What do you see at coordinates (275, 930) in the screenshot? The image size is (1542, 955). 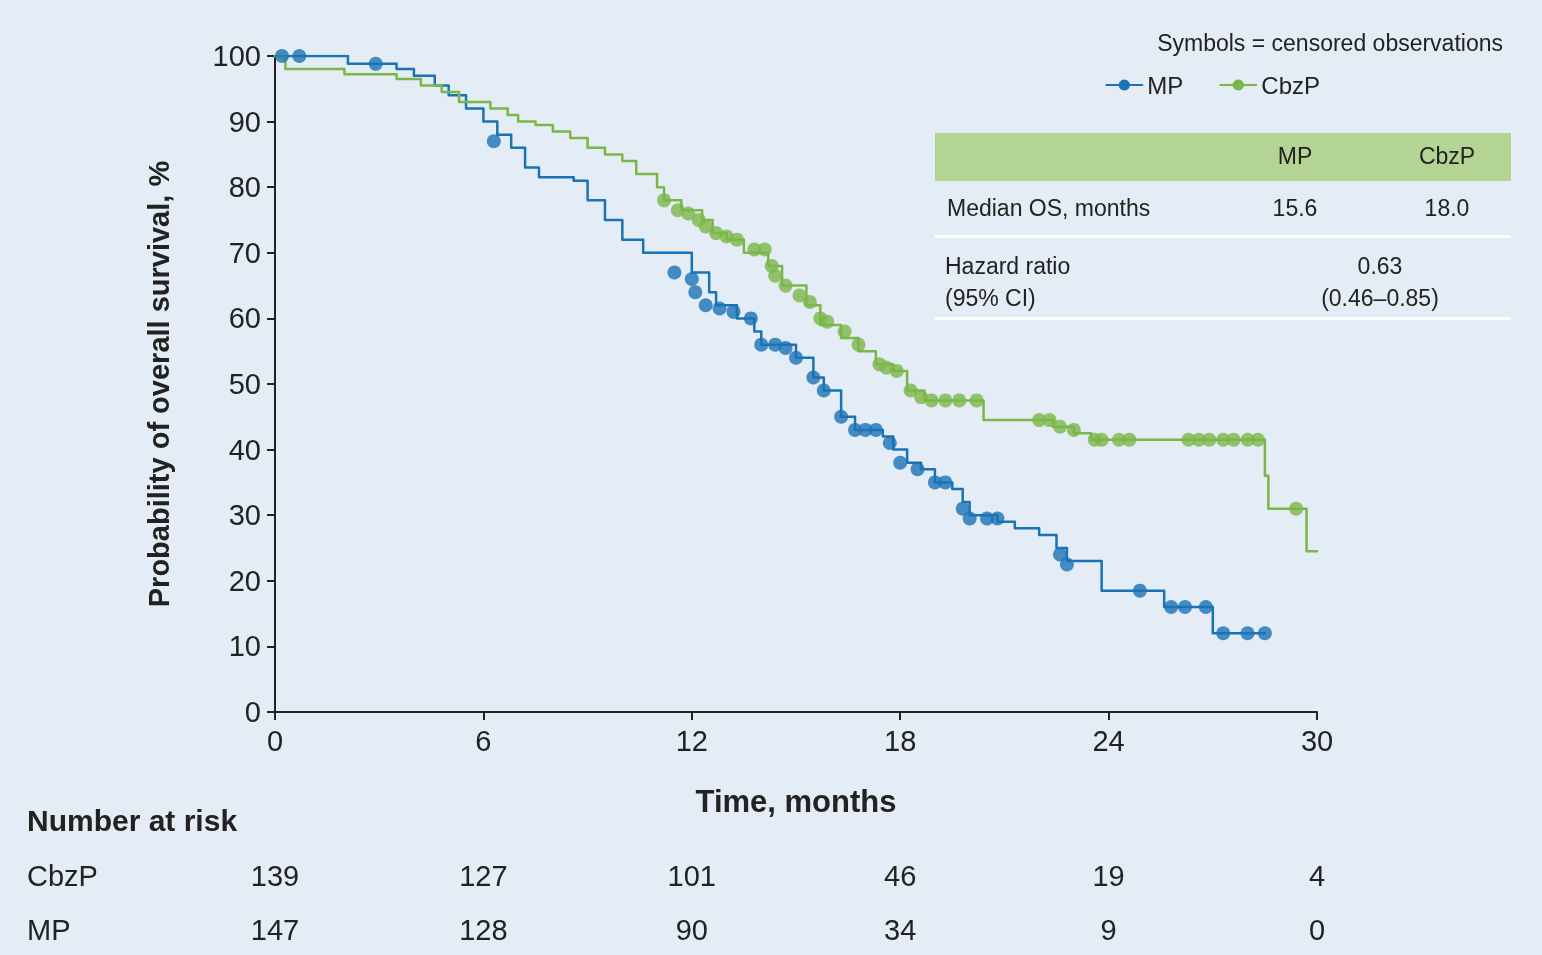 I see `text: 147` at bounding box center [275, 930].